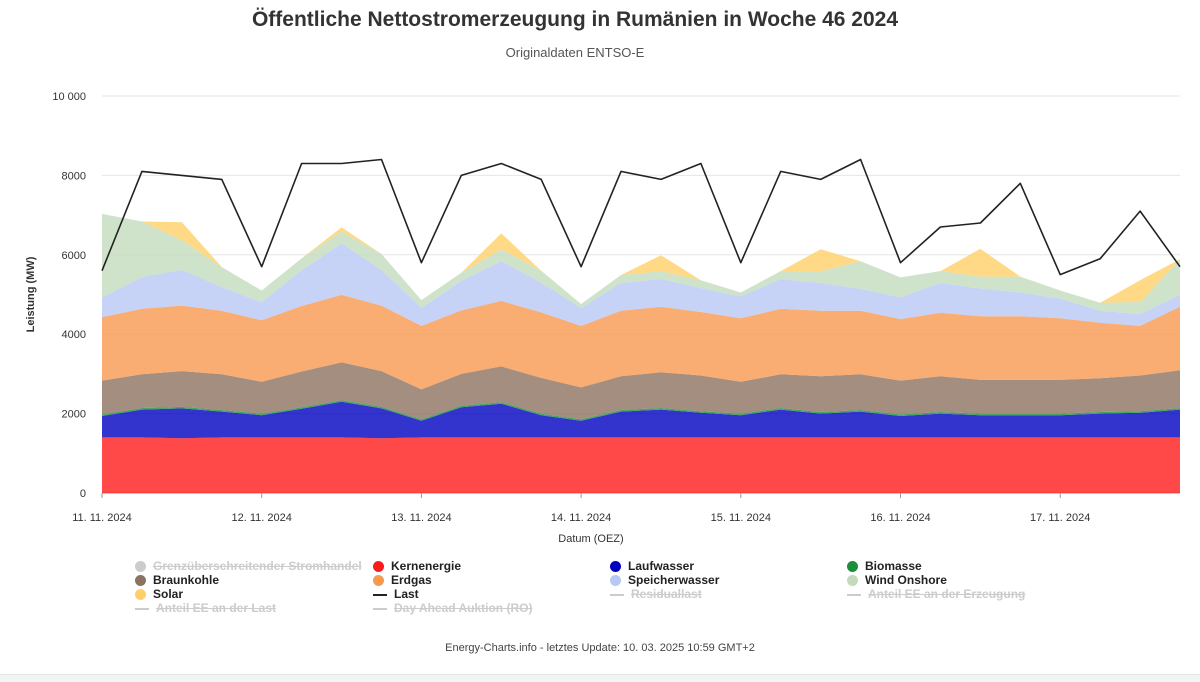 Image resolution: width=1200 pixels, height=682 pixels. What do you see at coordinates (590, 539) in the screenshot?
I see `x-axis-title: Datum (OEZ)` at bounding box center [590, 539].